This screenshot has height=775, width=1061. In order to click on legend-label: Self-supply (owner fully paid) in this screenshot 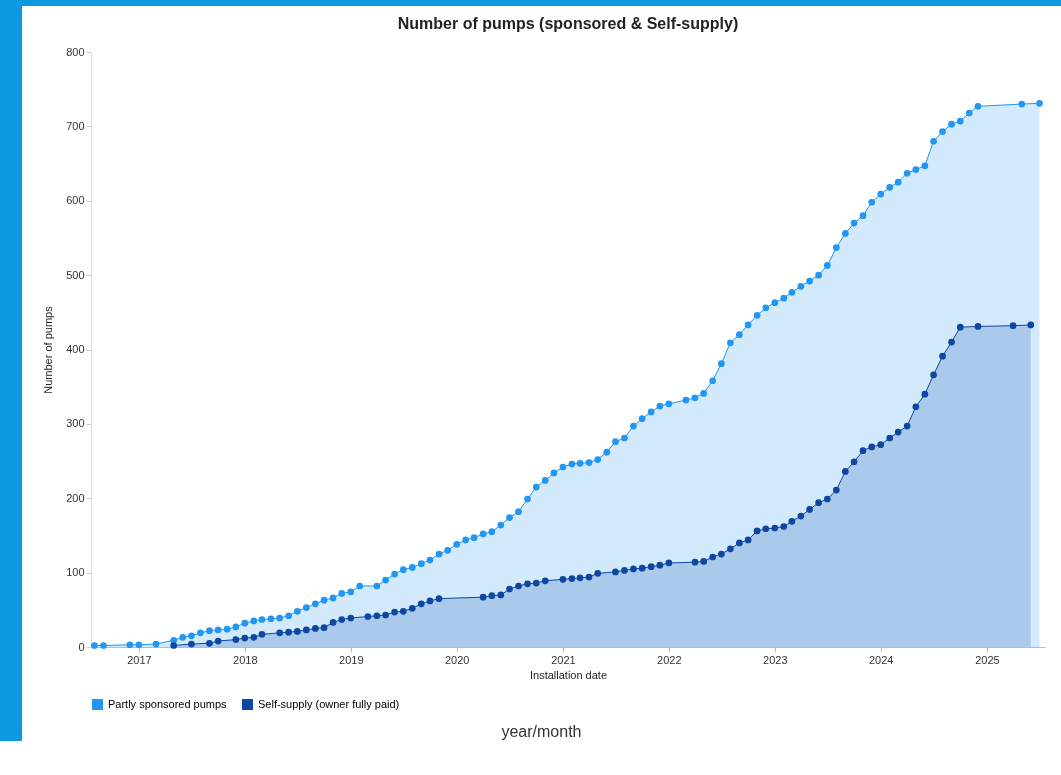, I will do `click(329, 703)`.